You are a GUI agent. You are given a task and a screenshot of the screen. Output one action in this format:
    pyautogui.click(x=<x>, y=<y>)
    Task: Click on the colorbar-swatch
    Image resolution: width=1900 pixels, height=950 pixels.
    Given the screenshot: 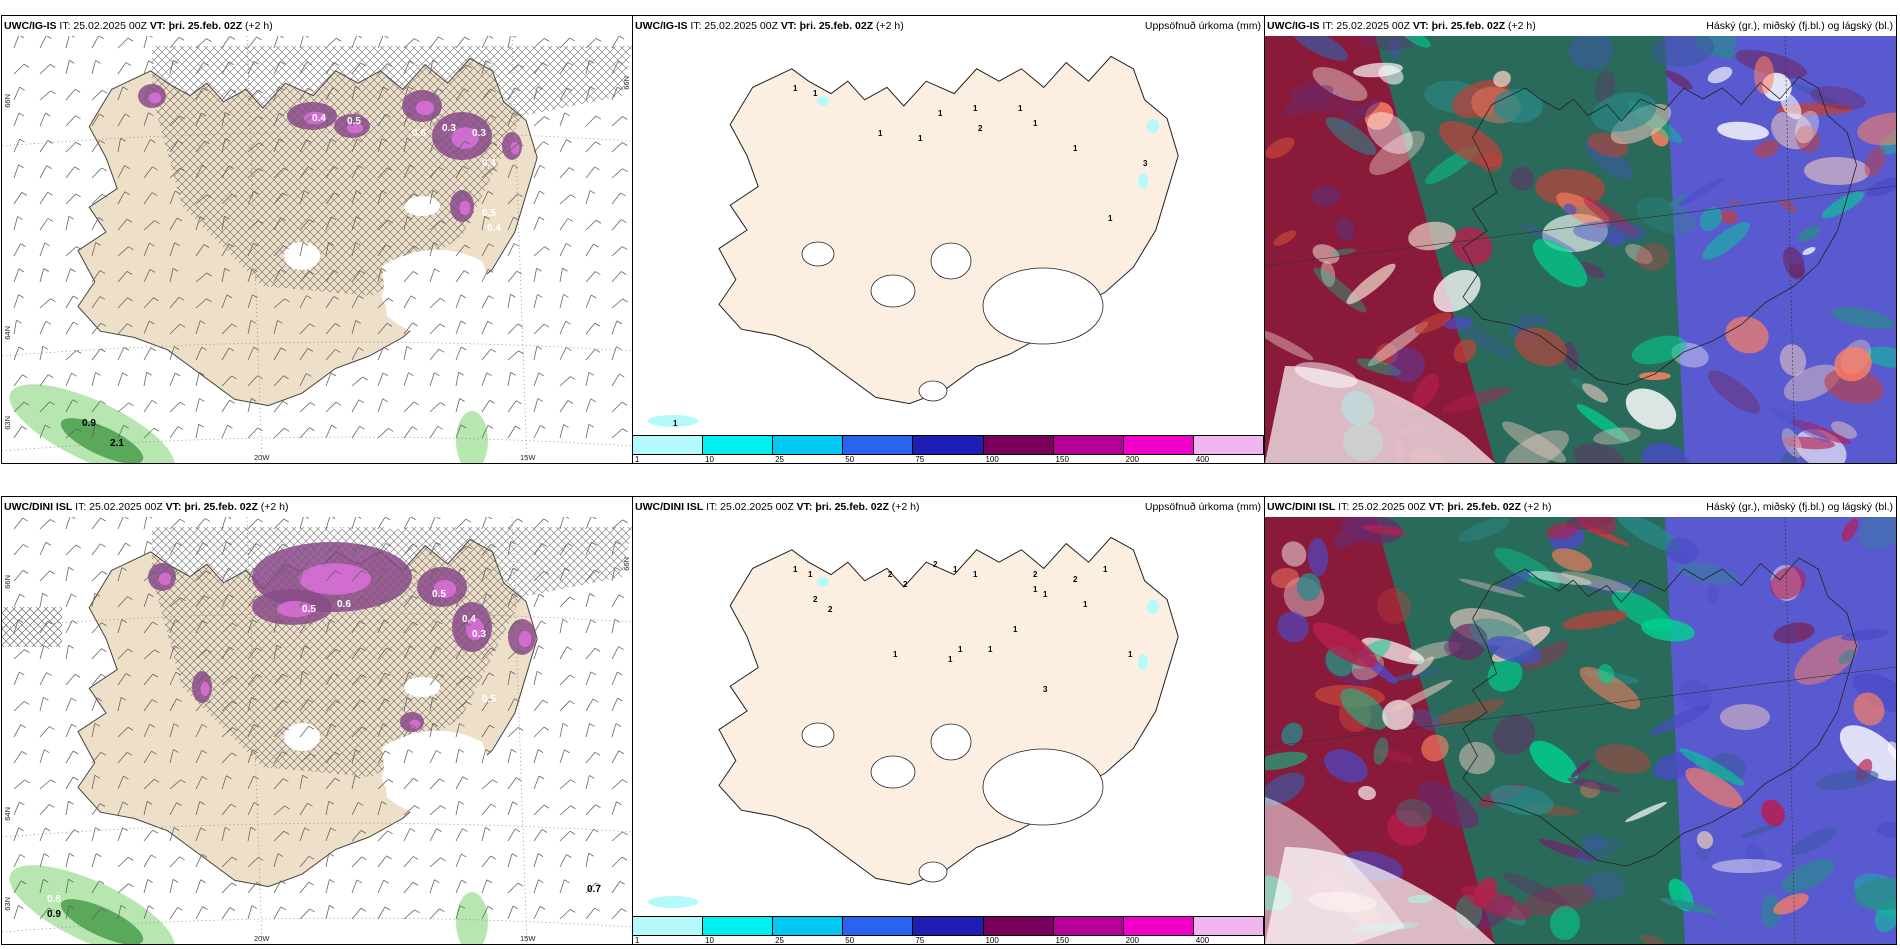 What is the action you would take?
    pyautogui.click(x=948, y=445)
    